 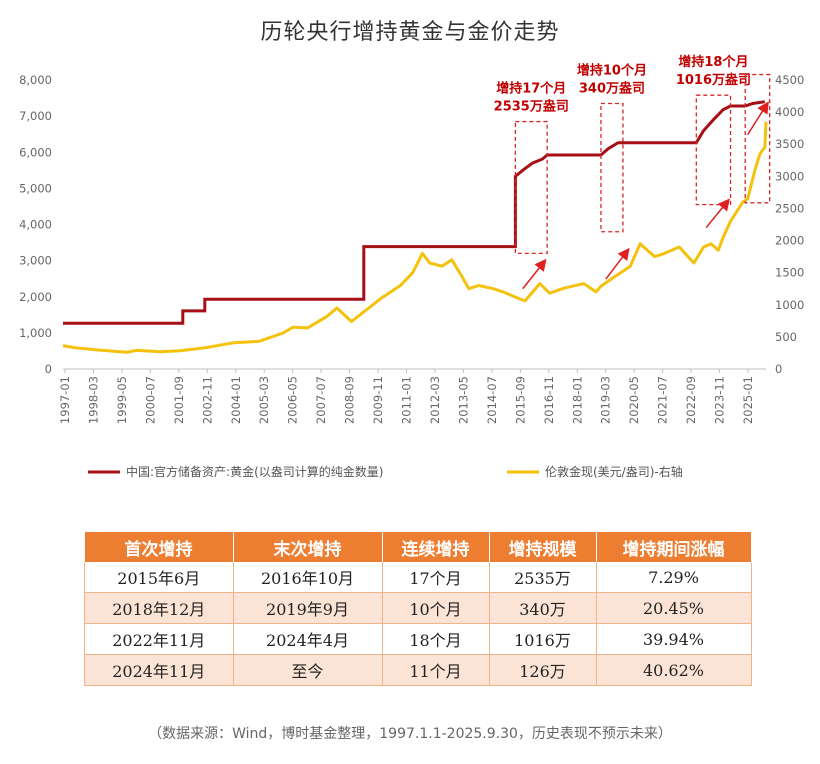 I want to click on header-gain: 增持期间涨幅, so click(x=674, y=547).